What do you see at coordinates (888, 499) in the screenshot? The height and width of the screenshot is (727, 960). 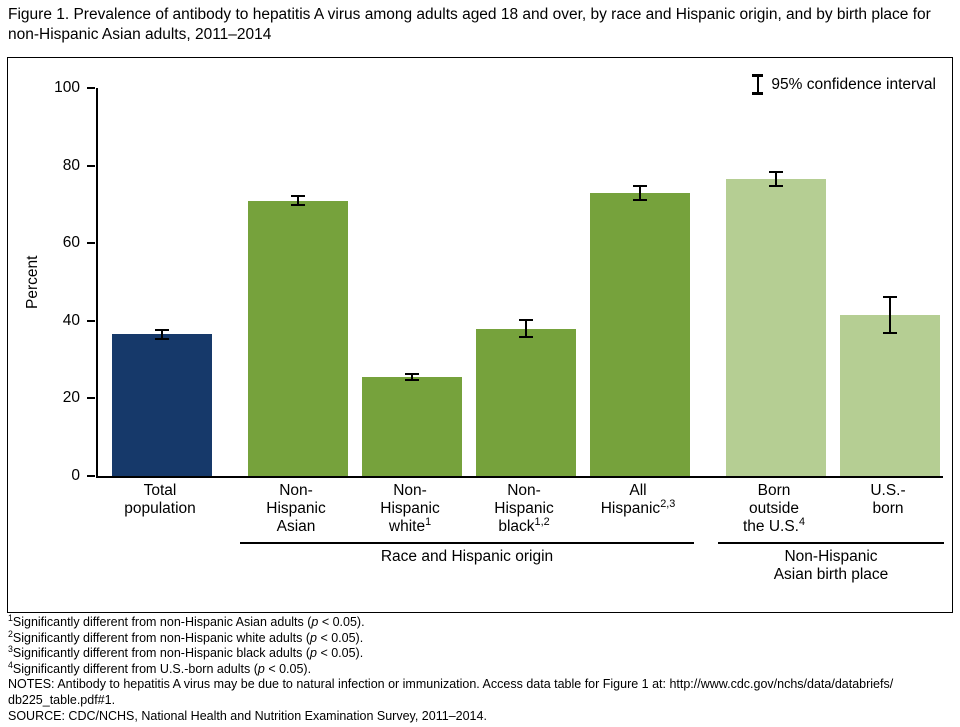 I see `x-tick-label: U.S.- born` at bounding box center [888, 499].